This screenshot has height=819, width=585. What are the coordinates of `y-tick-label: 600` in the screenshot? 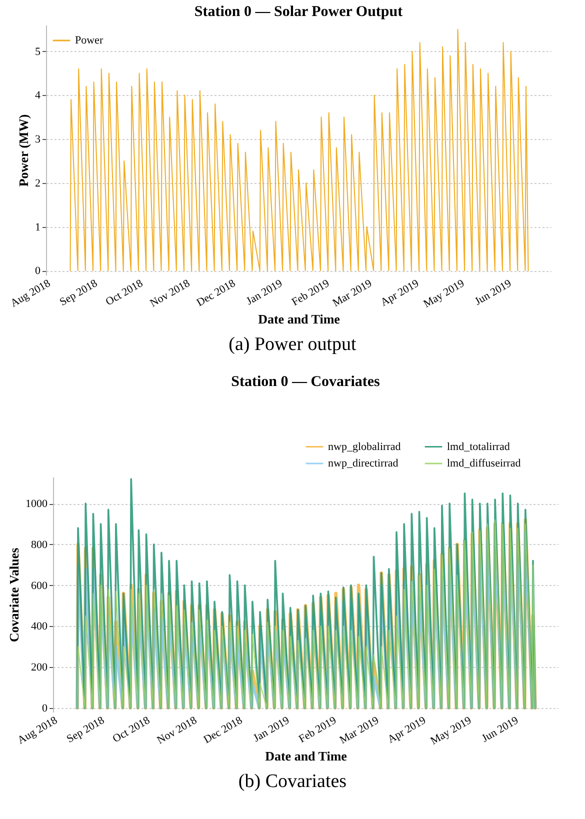 It's located at (39, 586).